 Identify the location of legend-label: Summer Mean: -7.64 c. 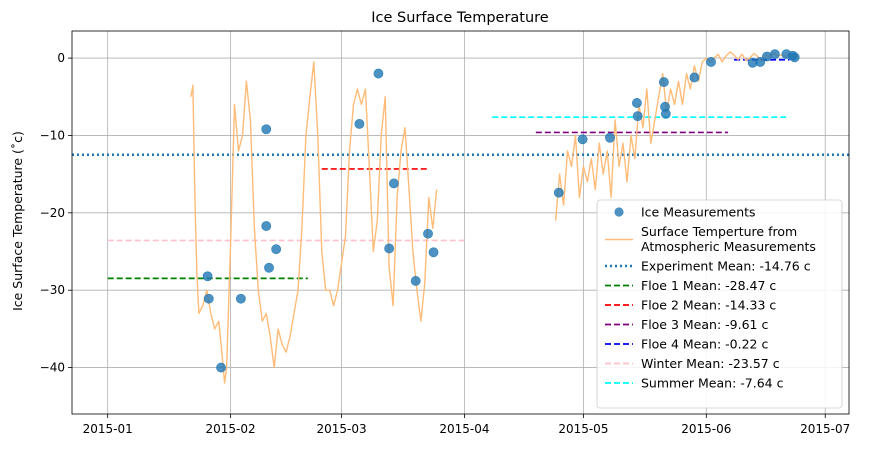
(712, 383).